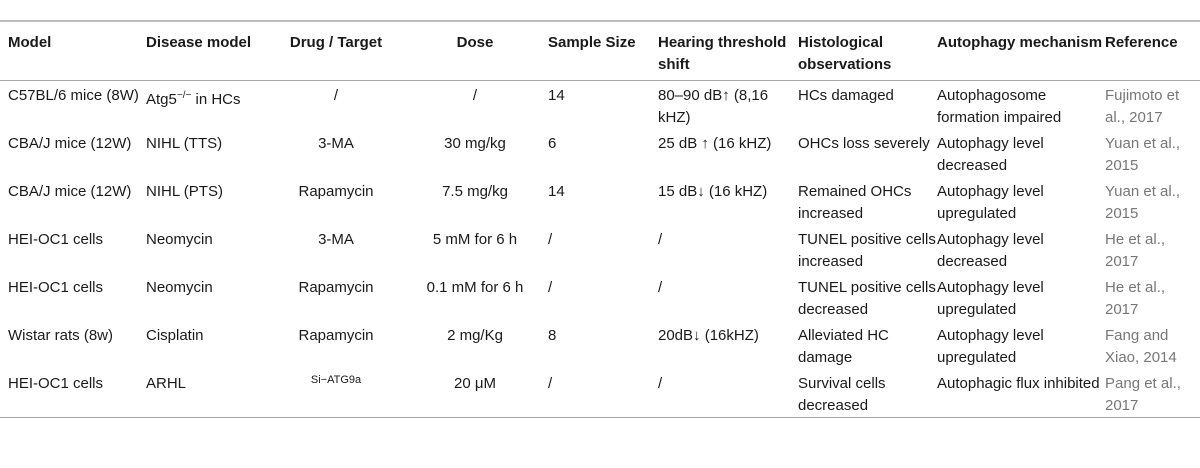 Image resolution: width=1200 pixels, height=468 pixels. What do you see at coordinates (161, 99) in the screenshot?
I see `disease-gene: Atg5` at bounding box center [161, 99].